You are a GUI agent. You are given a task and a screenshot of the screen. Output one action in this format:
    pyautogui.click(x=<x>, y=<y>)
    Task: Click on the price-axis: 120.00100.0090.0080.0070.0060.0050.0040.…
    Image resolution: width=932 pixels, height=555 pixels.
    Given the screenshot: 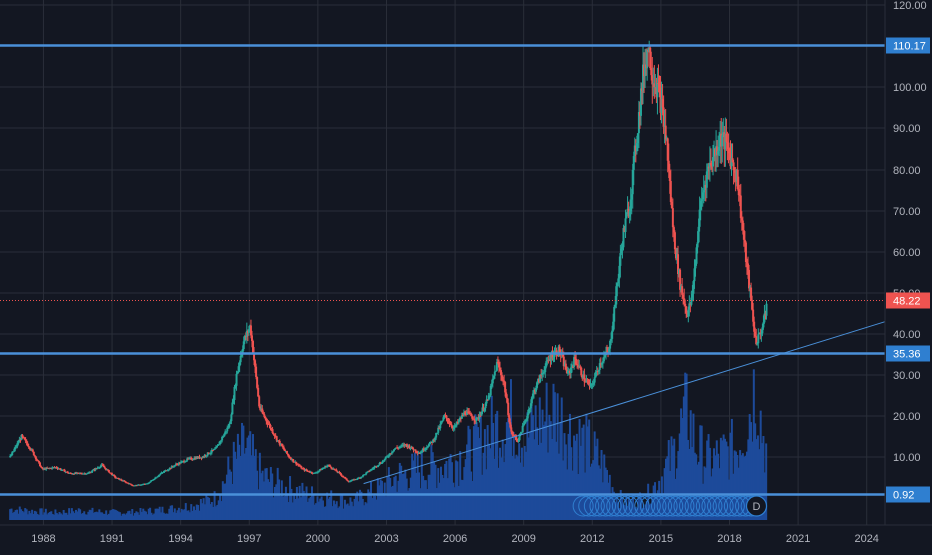 What is the action you would take?
    pyautogui.click(x=910, y=232)
    